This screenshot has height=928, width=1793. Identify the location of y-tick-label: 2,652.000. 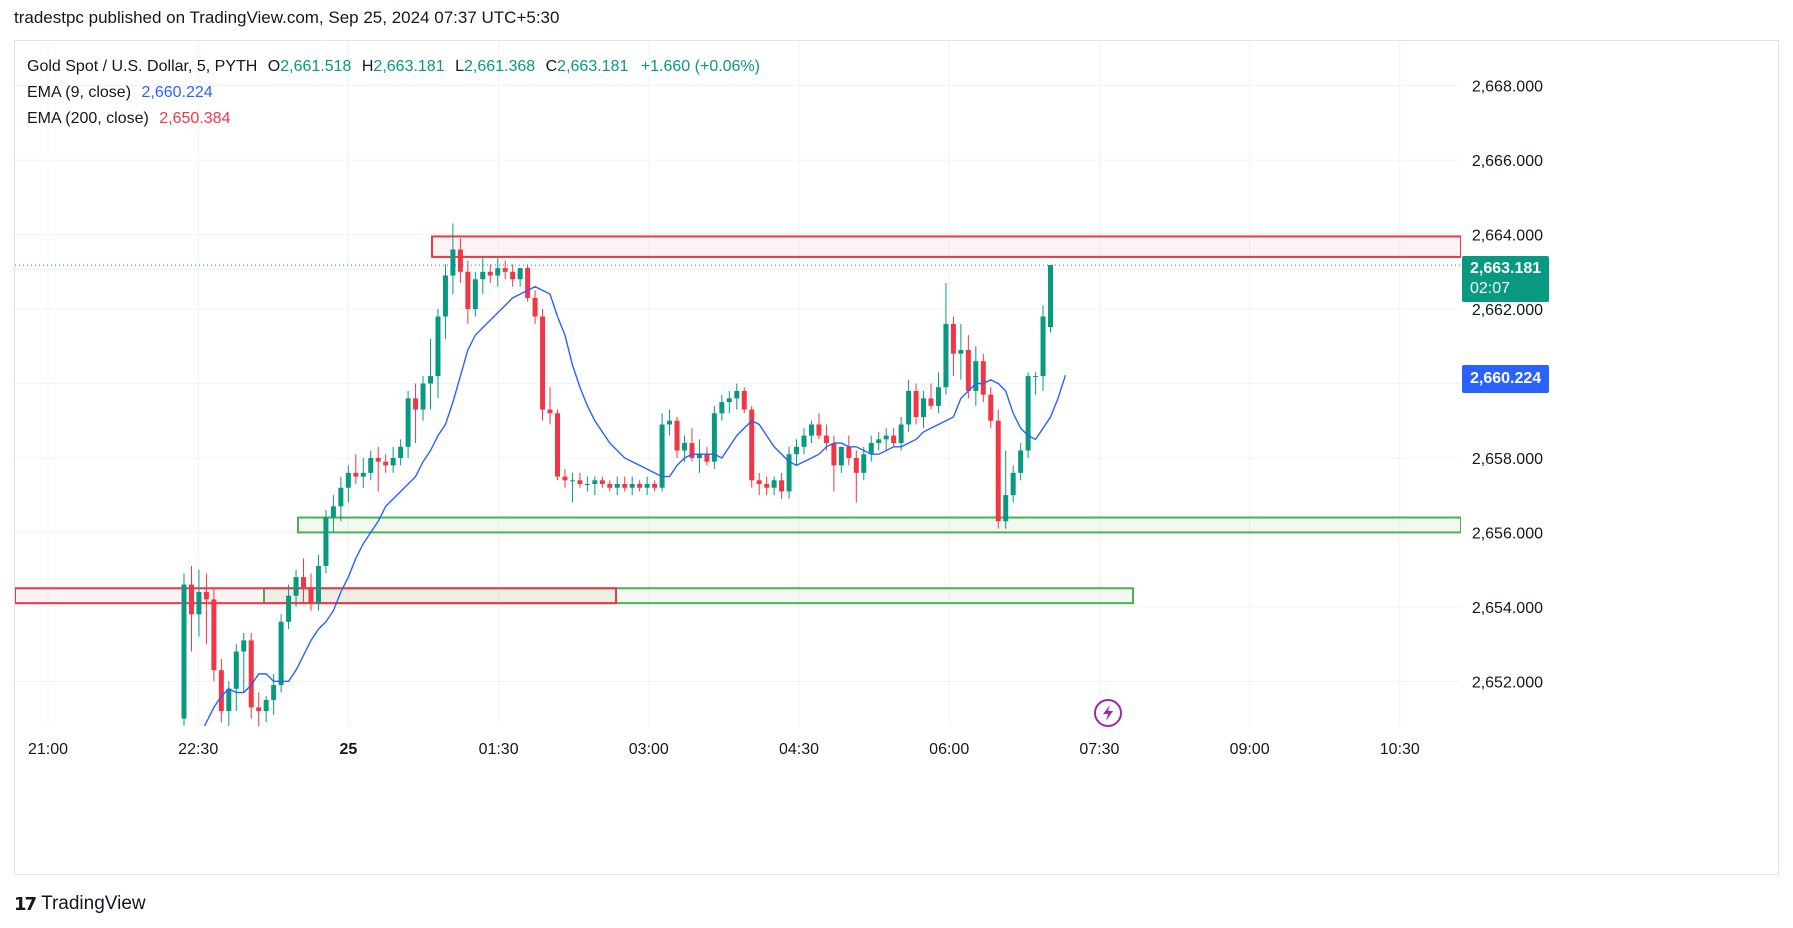
(1507, 682).